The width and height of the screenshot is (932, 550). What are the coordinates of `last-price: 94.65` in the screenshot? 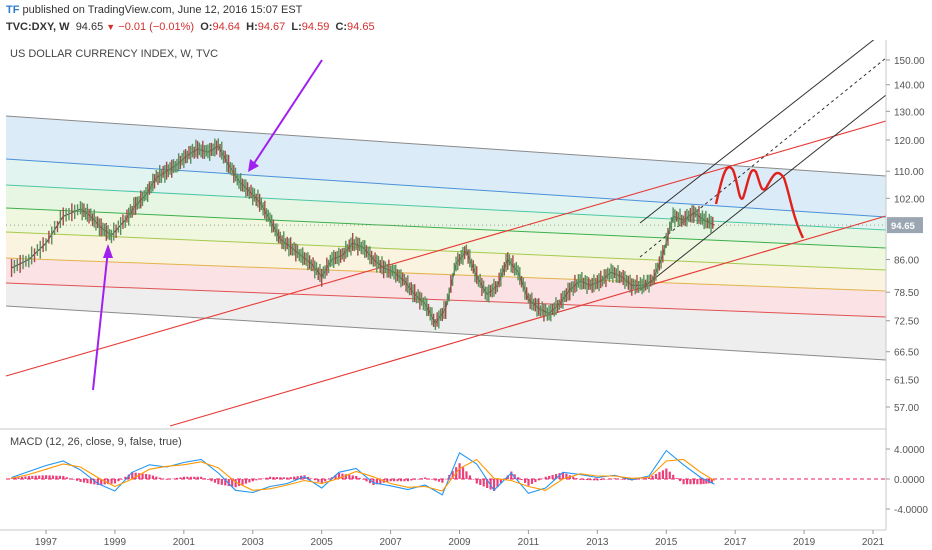 It's located at (89, 27).